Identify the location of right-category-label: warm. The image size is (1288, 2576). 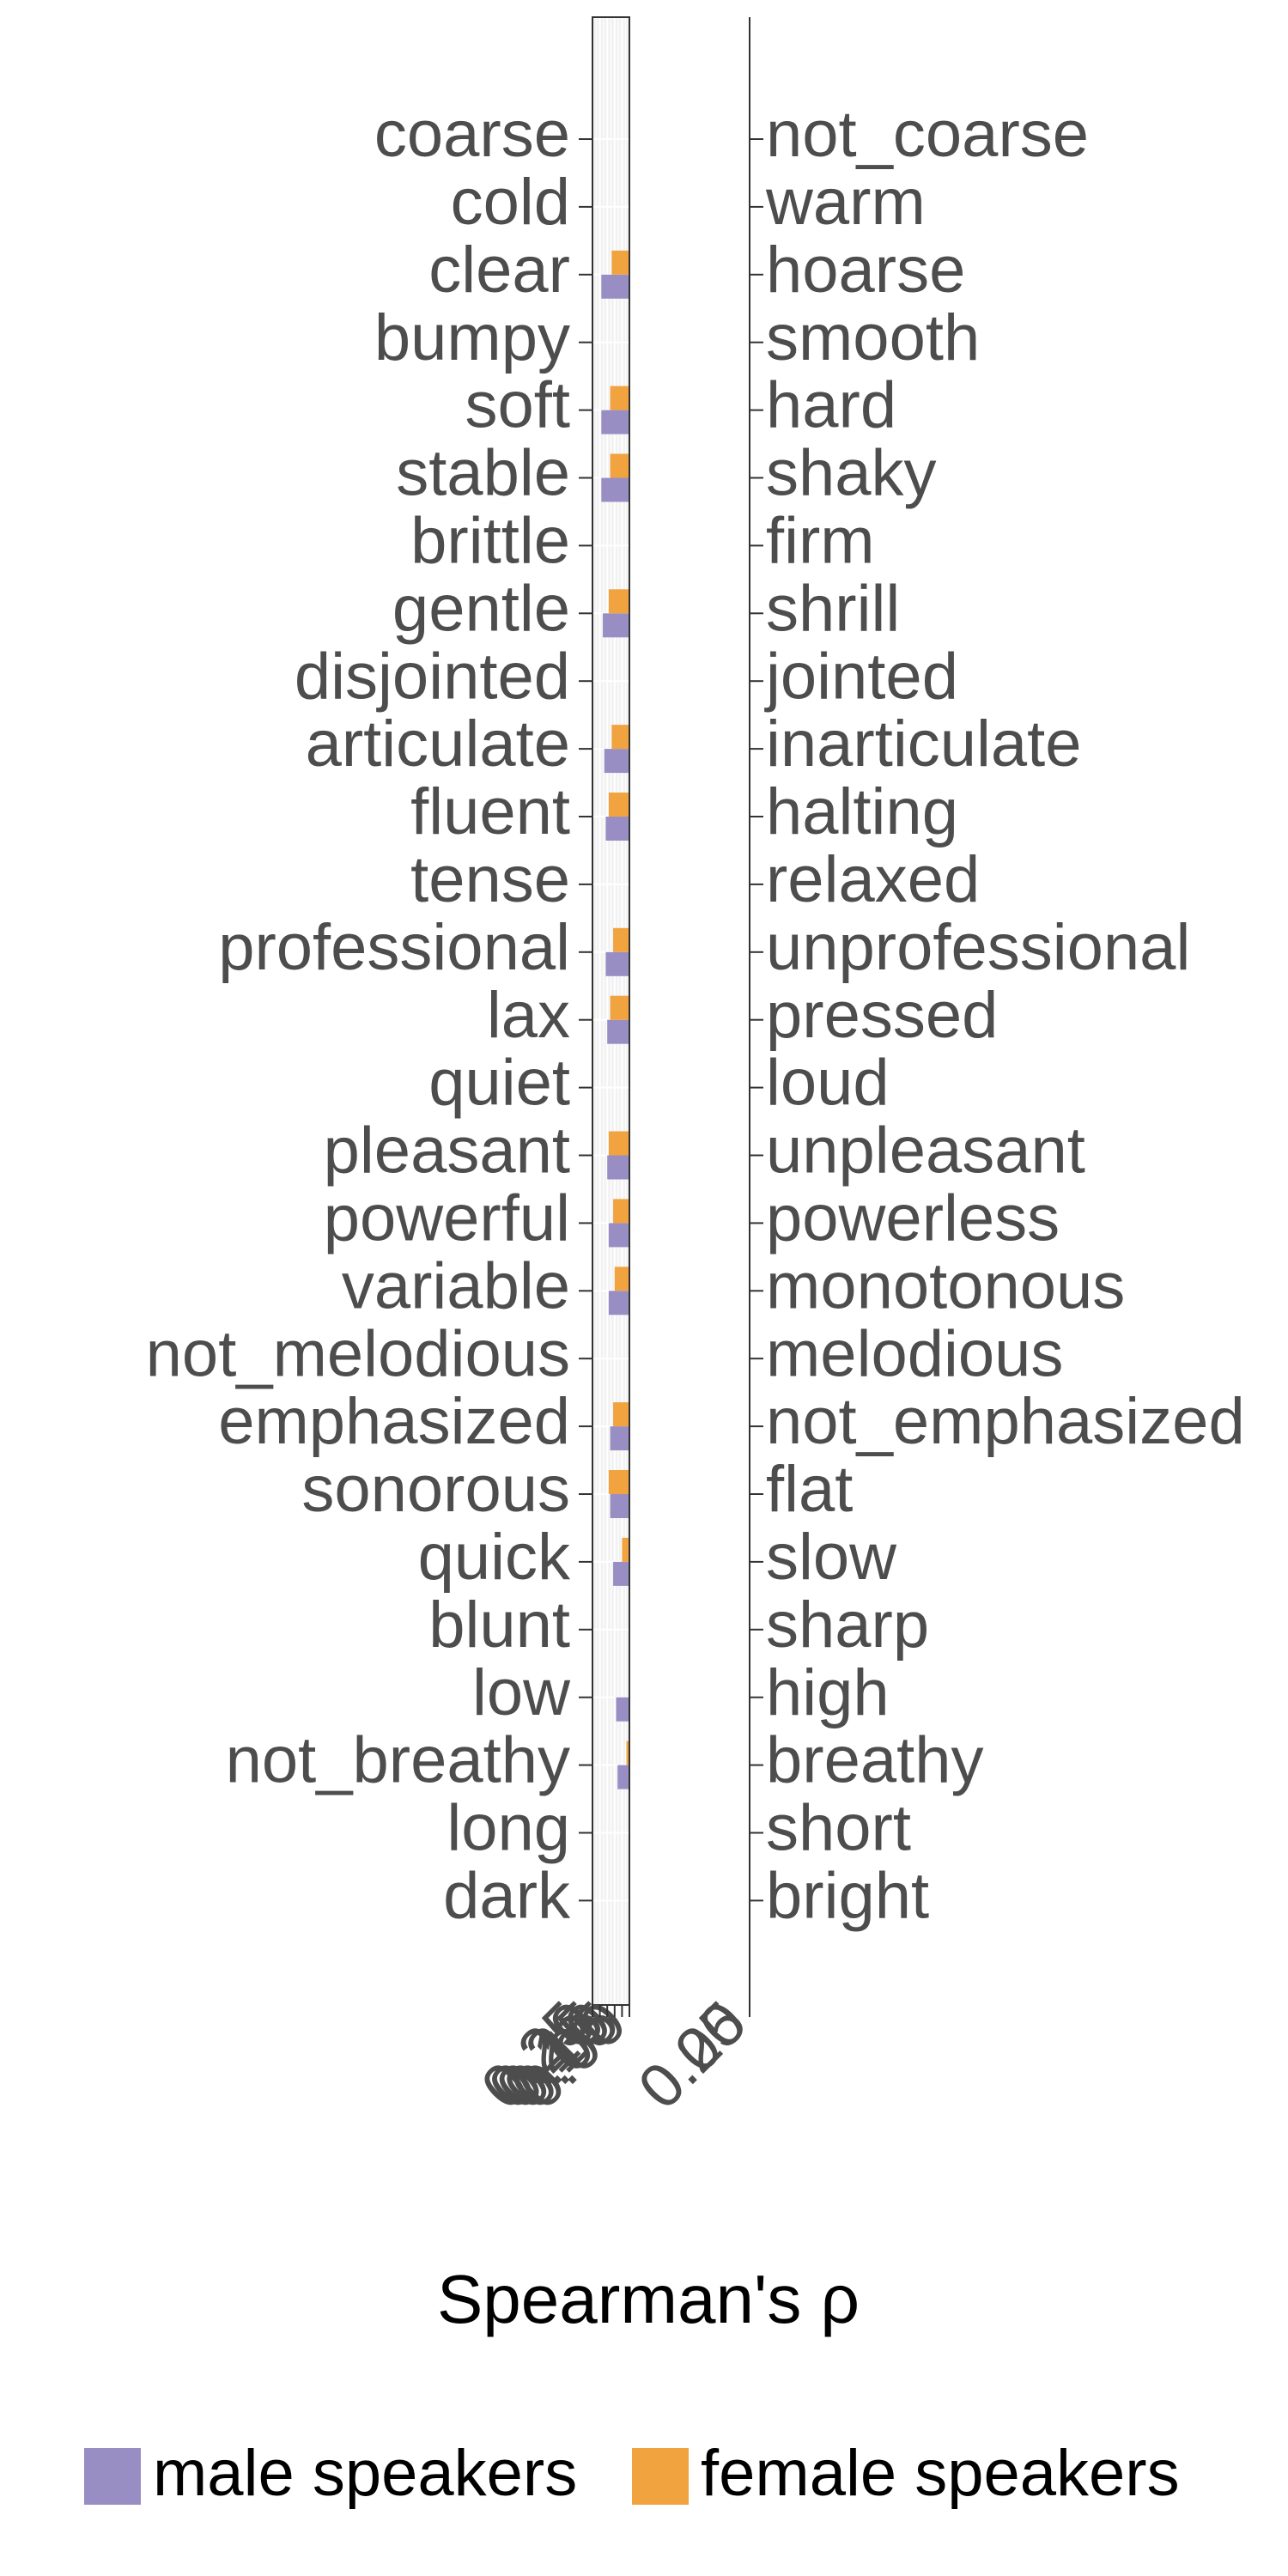
(845, 202).